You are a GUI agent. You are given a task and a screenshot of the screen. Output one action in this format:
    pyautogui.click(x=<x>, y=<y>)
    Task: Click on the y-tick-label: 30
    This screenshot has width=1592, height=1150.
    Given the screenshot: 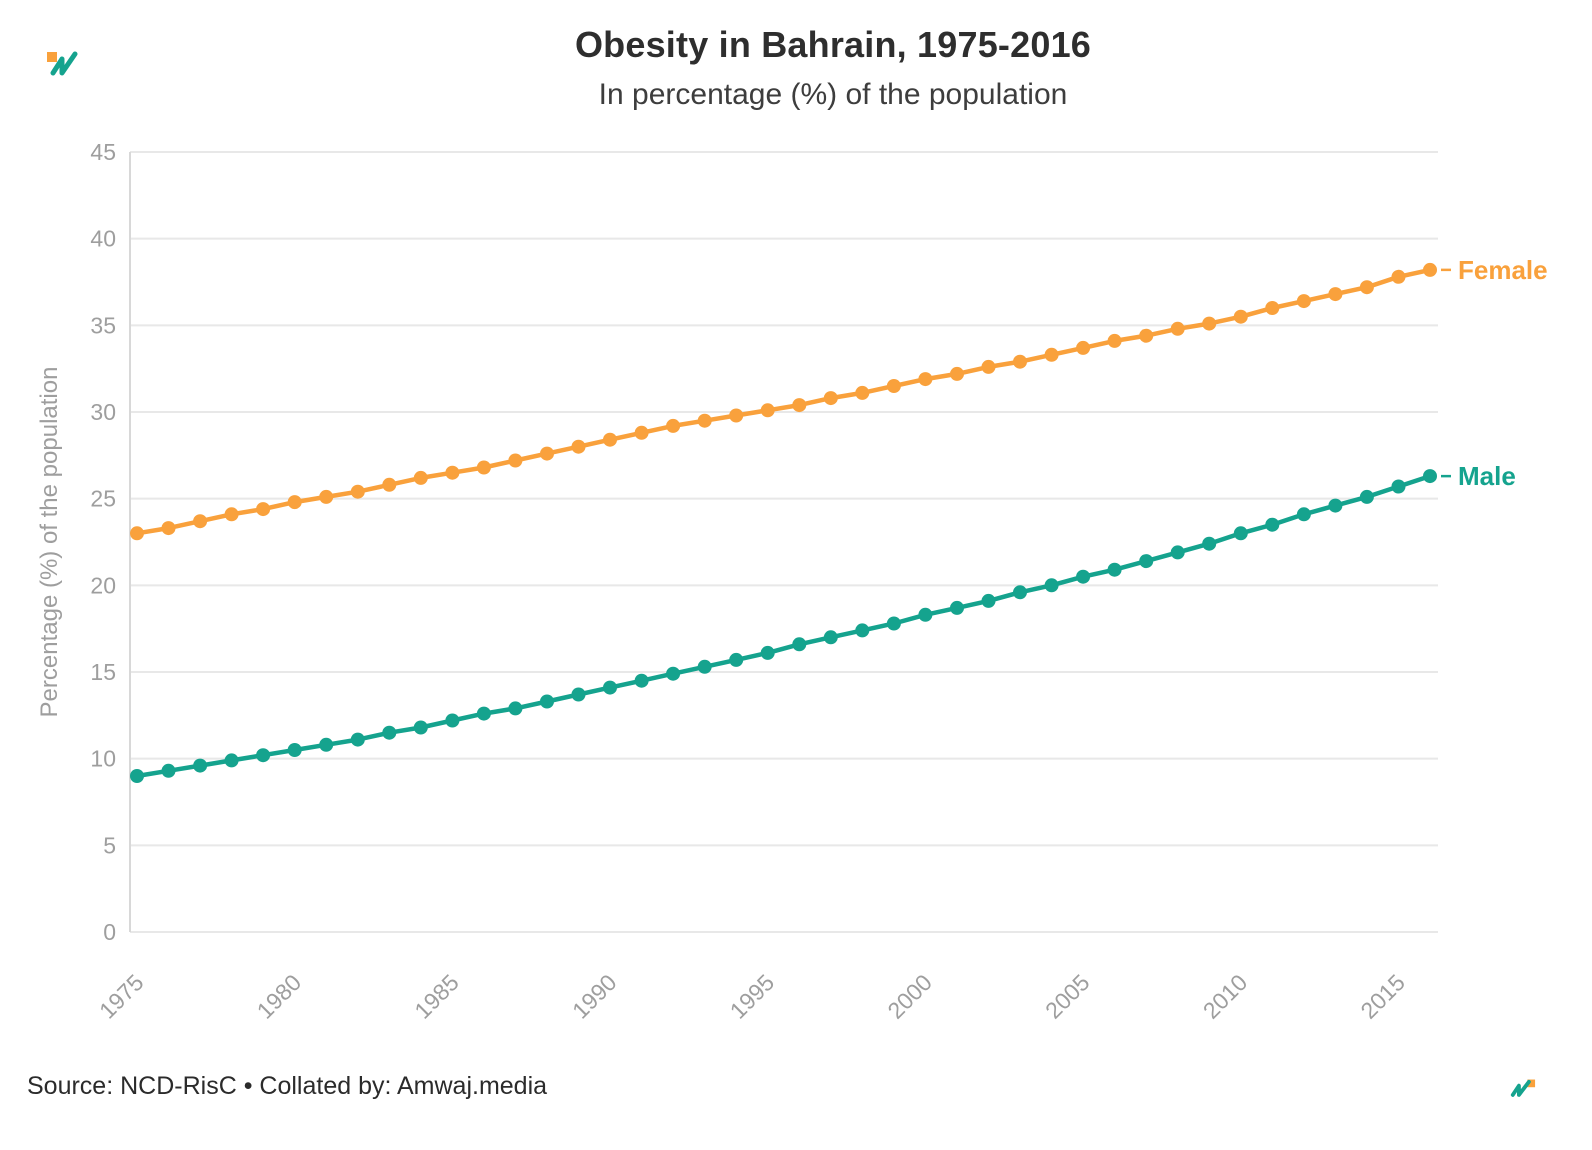 What is the action you would take?
    pyautogui.click(x=103, y=412)
    